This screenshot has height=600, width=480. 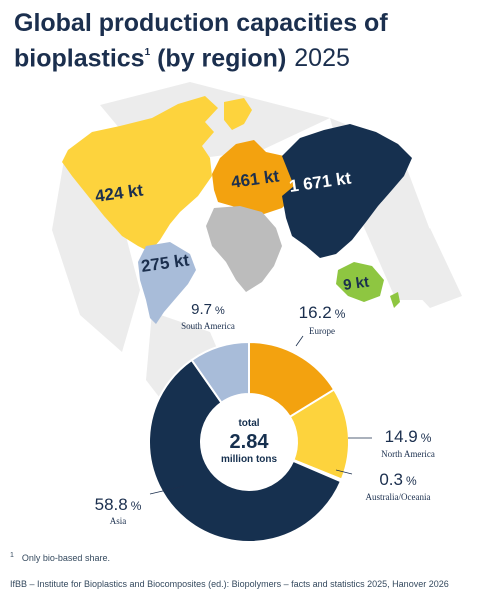 What do you see at coordinates (344, 472) in the screenshot?
I see `leader-line-australia` at bounding box center [344, 472].